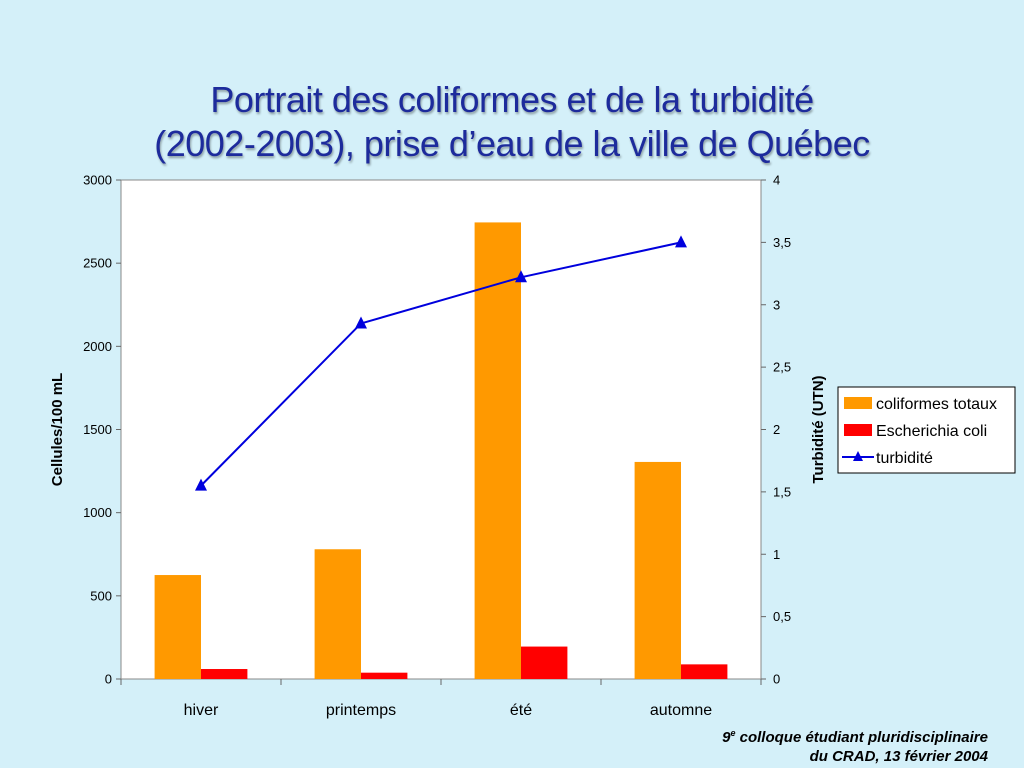  I want to click on y2-tick-label: 2,5, so click(782, 367).